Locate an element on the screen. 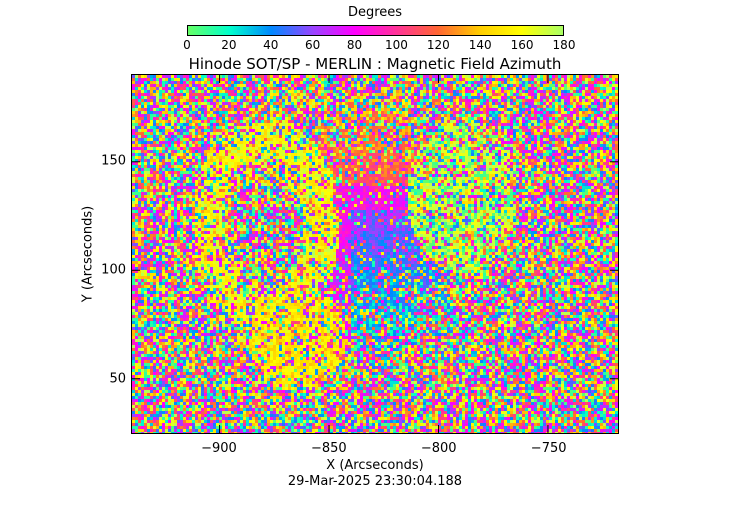  colorbar-tick-label: 180 is located at coordinates (564, 45).